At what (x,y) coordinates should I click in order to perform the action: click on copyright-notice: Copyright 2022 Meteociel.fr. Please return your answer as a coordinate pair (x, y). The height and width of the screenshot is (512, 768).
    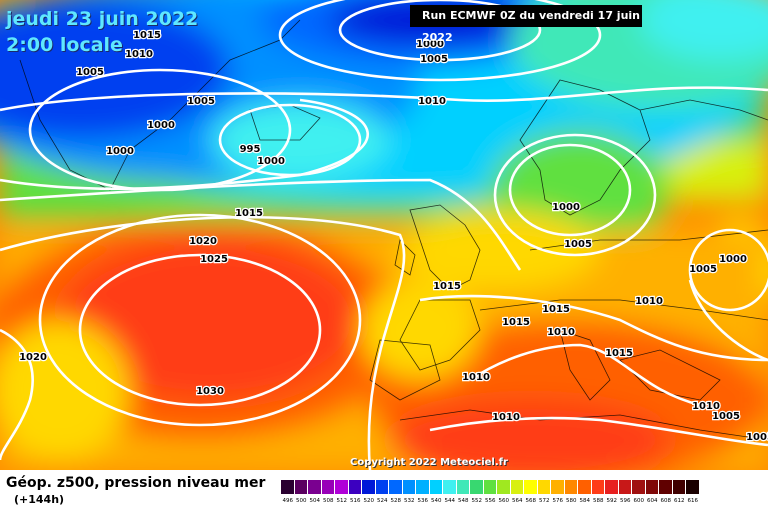
    Looking at the image, I should click on (429, 462).